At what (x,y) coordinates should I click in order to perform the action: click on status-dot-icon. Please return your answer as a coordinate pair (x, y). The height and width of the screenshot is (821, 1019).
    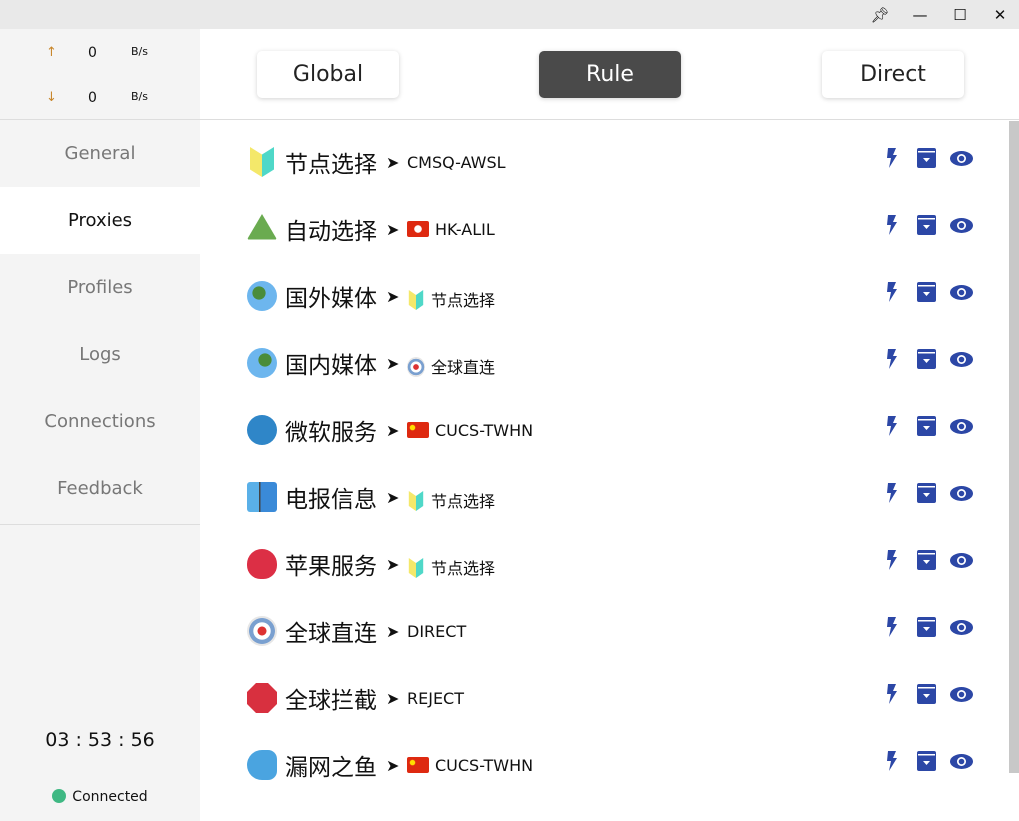
    Looking at the image, I should click on (59, 796).